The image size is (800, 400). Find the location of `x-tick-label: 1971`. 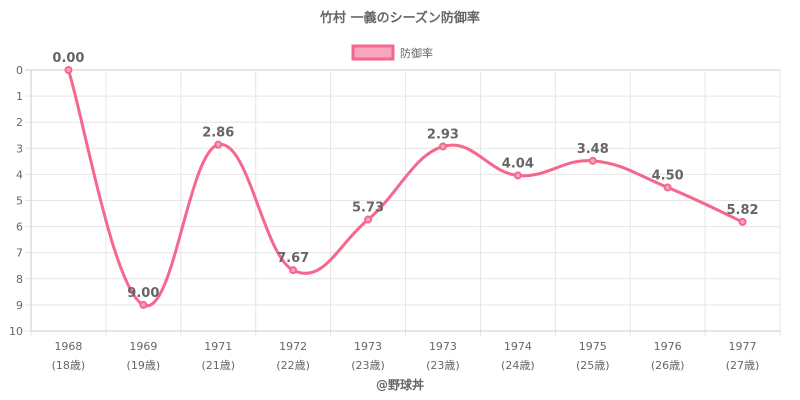

x-tick-label: 1971 is located at coordinates (218, 346).